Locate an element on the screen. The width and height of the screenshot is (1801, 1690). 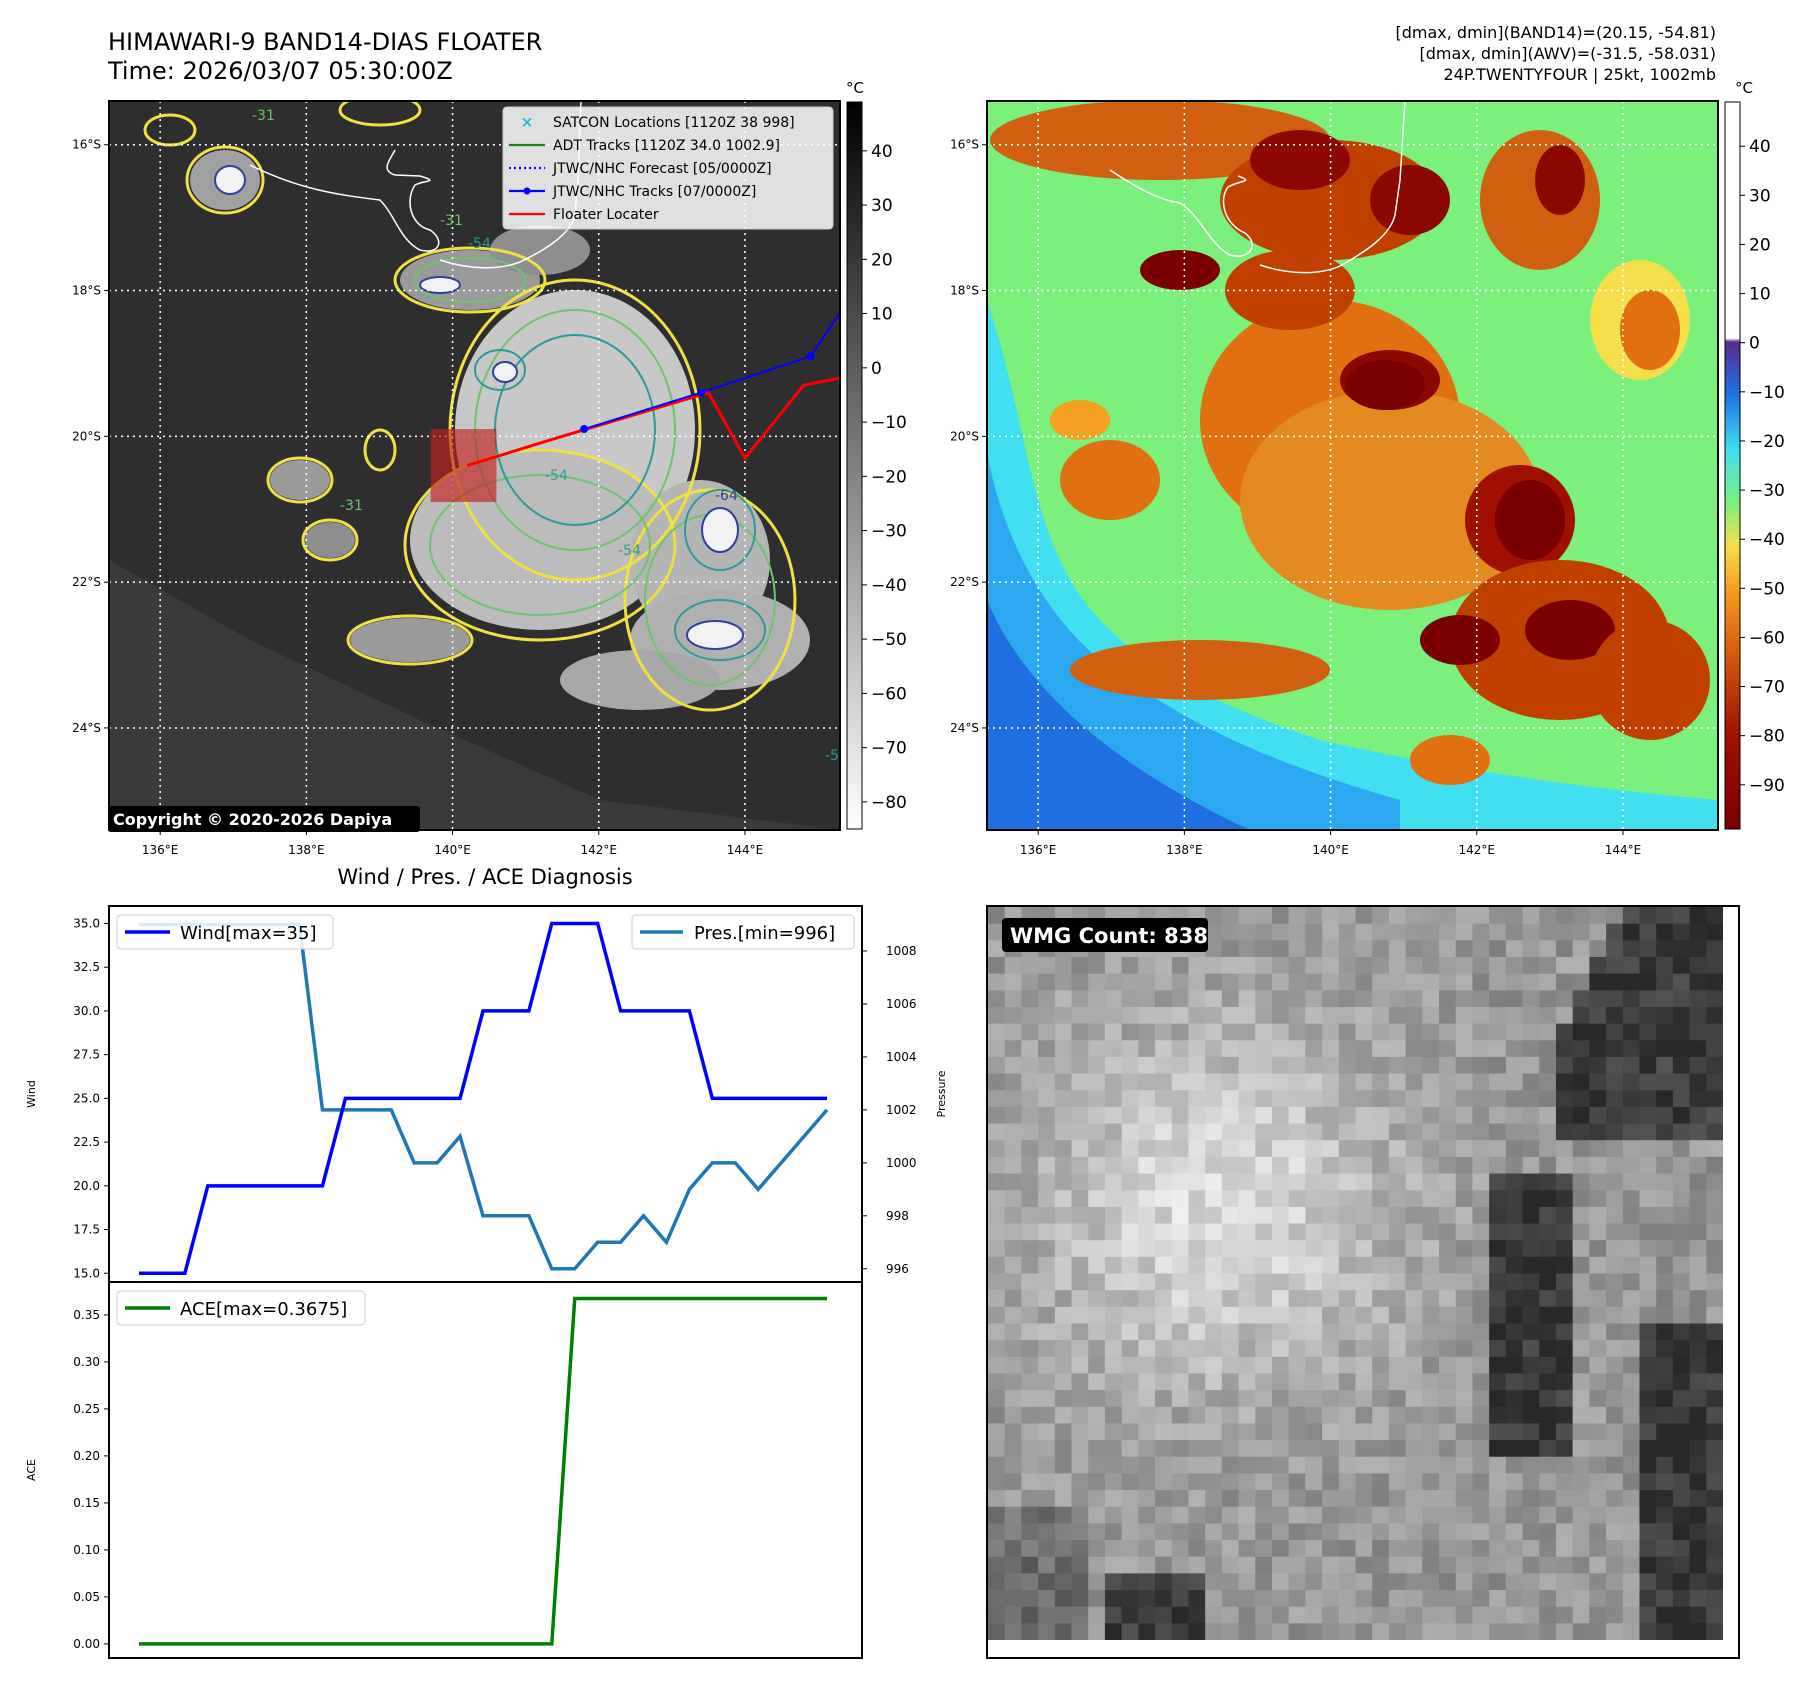
wind-y-tick-label: 25.0 is located at coordinates (86, 1098).